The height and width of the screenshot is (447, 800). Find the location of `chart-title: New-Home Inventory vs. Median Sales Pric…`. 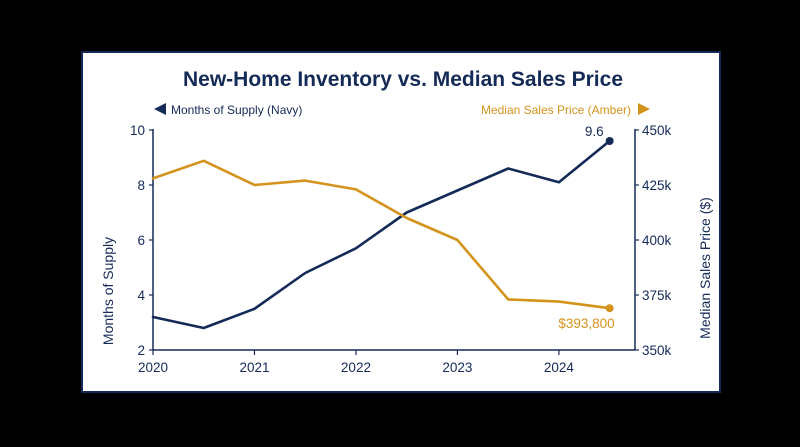

chart-title: New-Home Inventory vs. Median Sales Pric… is located at coordinates (403, 79).